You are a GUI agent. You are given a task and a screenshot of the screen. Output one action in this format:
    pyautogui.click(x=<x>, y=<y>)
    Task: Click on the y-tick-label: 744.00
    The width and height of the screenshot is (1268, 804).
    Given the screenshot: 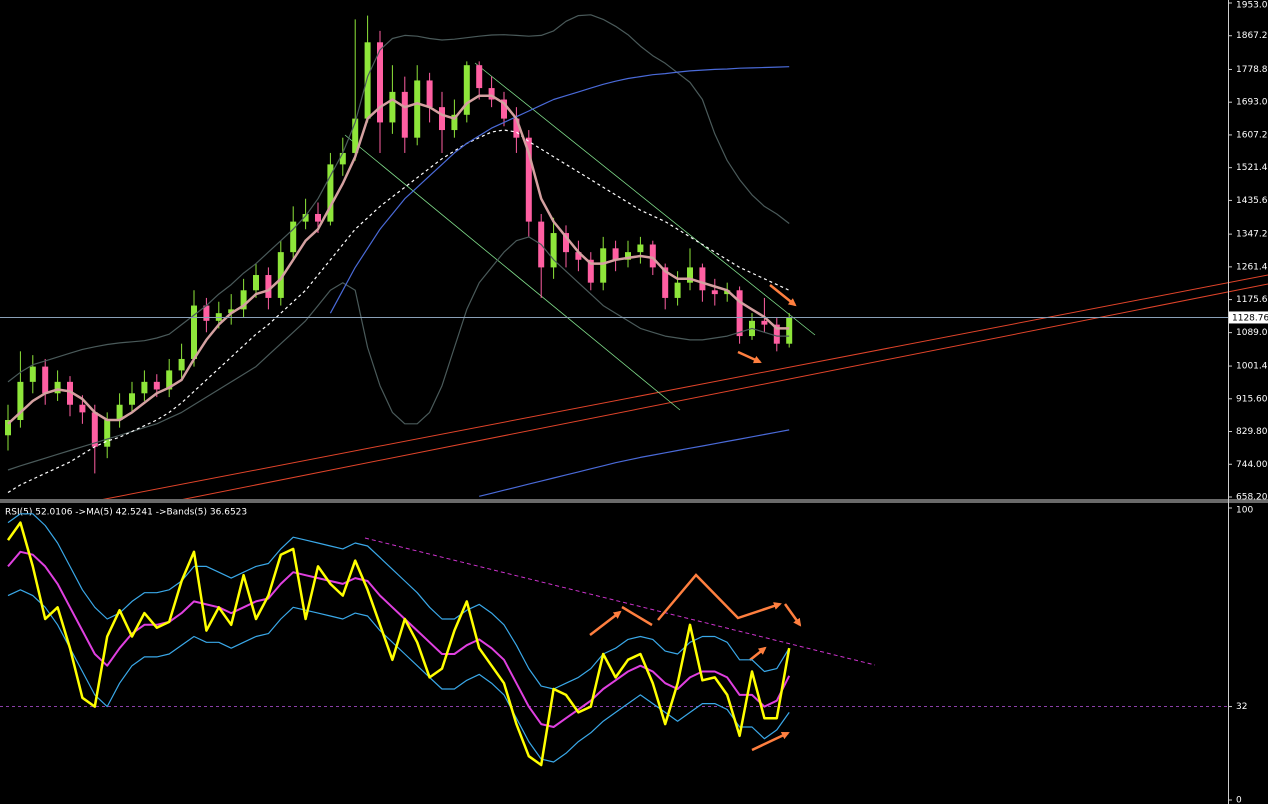 What is the action you would take?
    pyautogui.click(x=1252, y=465)
    